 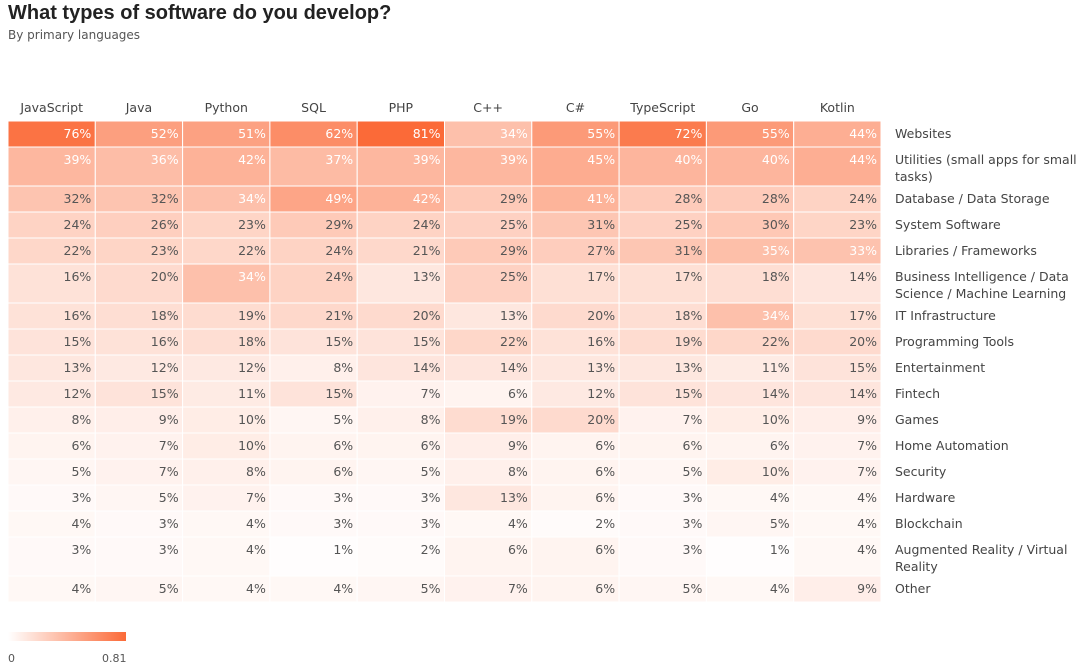 I want to click on cell-value: 10%, so click(x=776, y=471).